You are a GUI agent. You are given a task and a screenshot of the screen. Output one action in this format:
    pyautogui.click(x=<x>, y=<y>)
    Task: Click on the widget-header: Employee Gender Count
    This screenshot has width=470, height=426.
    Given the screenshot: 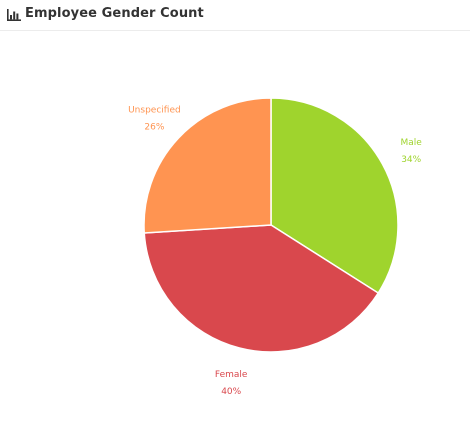 What is the action you would take?
    pyautogui.click(x=235, y=15)
    